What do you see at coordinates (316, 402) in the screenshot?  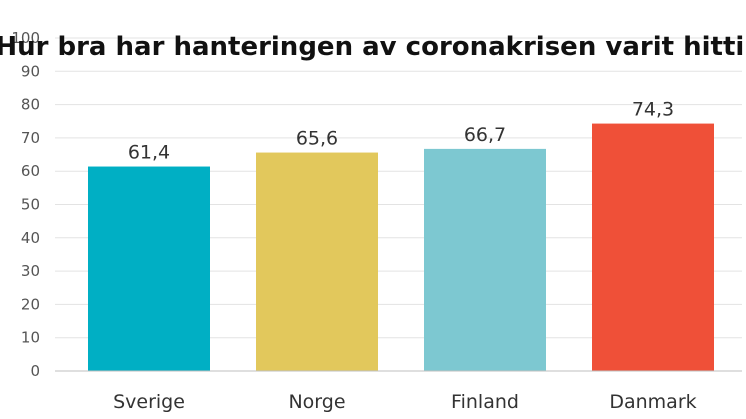 I see `x-tick-label-norge: Norge` at bounding box center [316, 402].